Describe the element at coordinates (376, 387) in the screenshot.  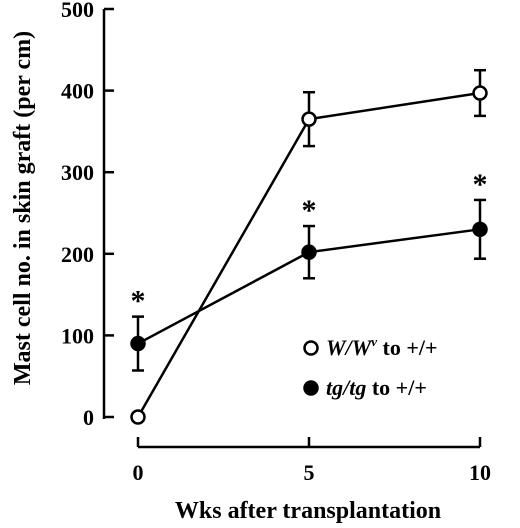
I see `legend-label: tg/tg to +/+` at that location.